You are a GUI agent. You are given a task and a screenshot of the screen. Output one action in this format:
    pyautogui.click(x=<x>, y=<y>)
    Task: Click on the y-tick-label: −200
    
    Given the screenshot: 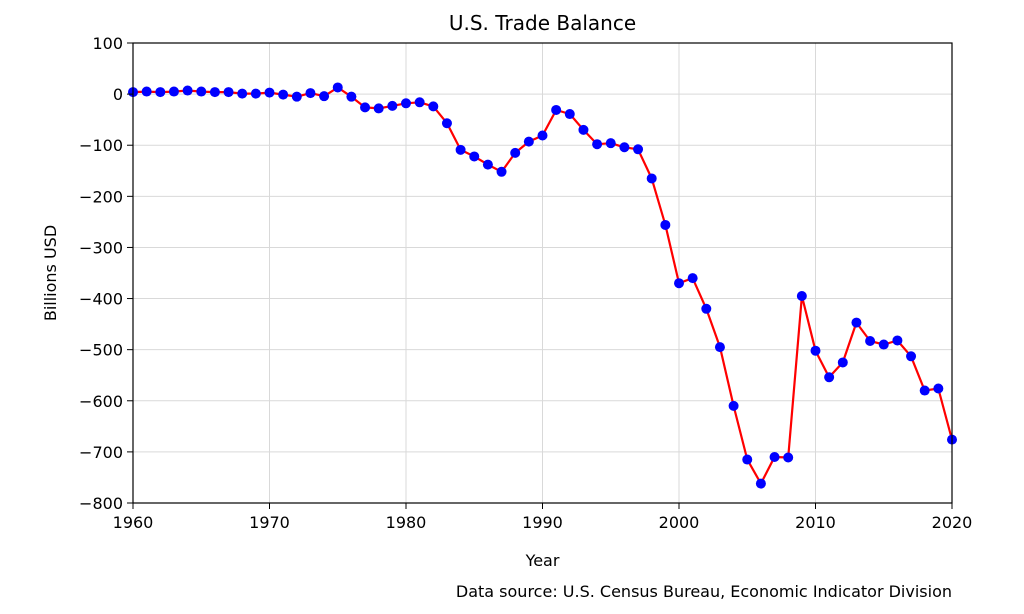 What is the action you would take?
    pyautogui.click(x=101, y=196)
    